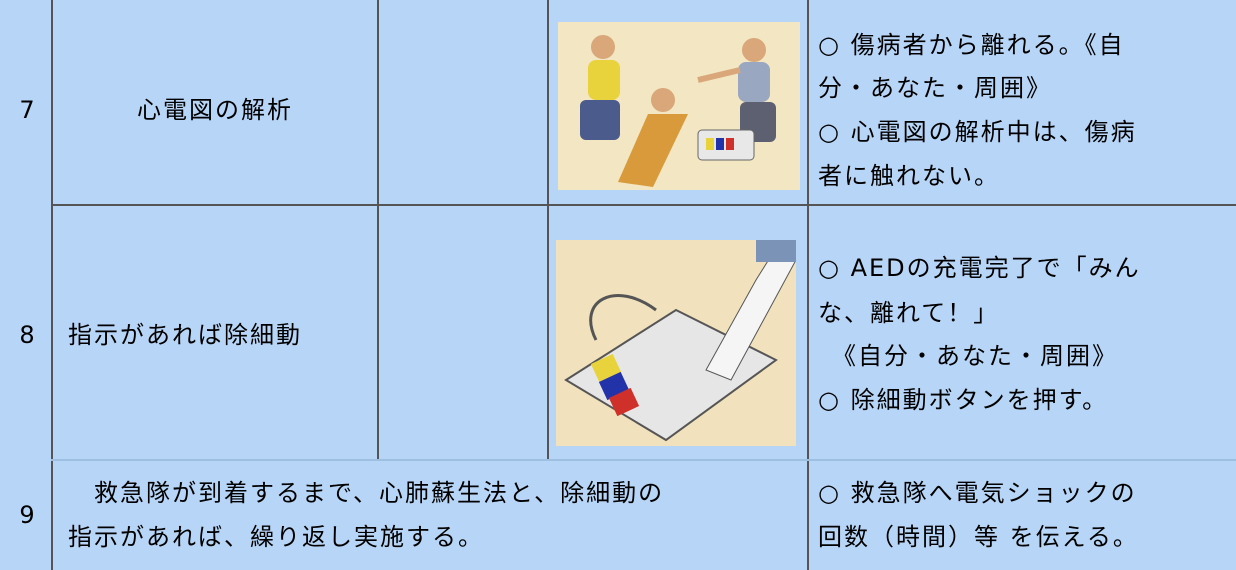 This screenshot has height=570, width=1236. What do you see at coordinates (978, 537) in the screenshot?
I see `note-line: 回数（時間）等 を伝える。` at bounding box center [978, 537].